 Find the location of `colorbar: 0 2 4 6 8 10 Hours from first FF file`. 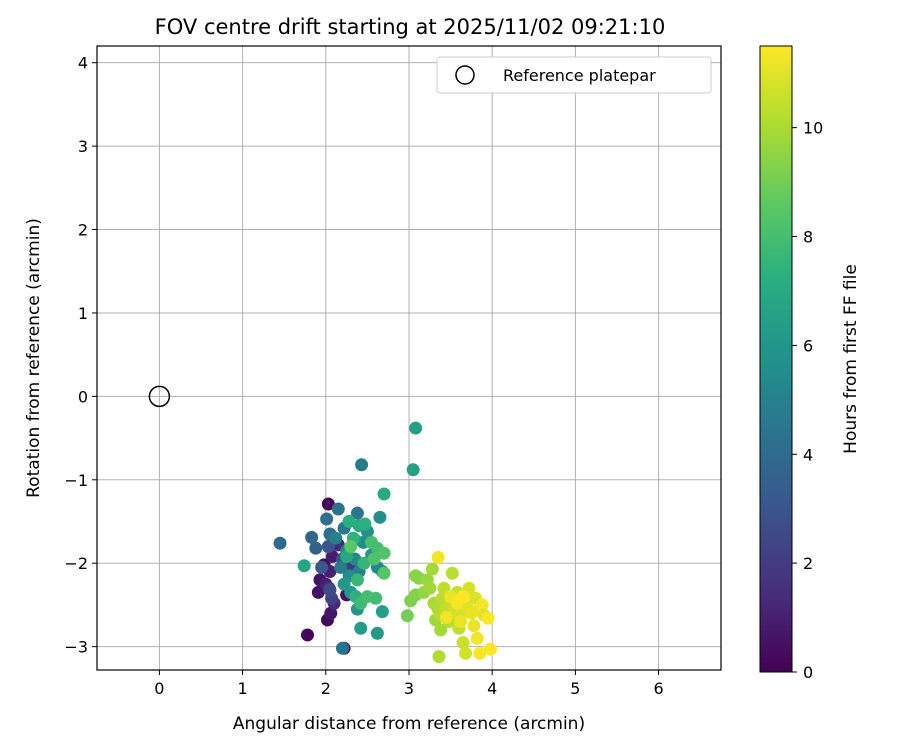

colorbar: 0 2 4 6 8 10 Hours from first FF file is located at coordinates (810, 364).